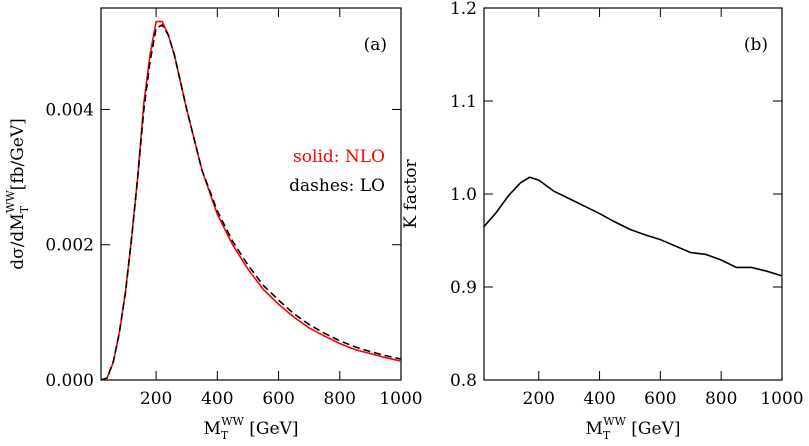  I want to click on y-tick-label: 0.8, so click(463, 381).